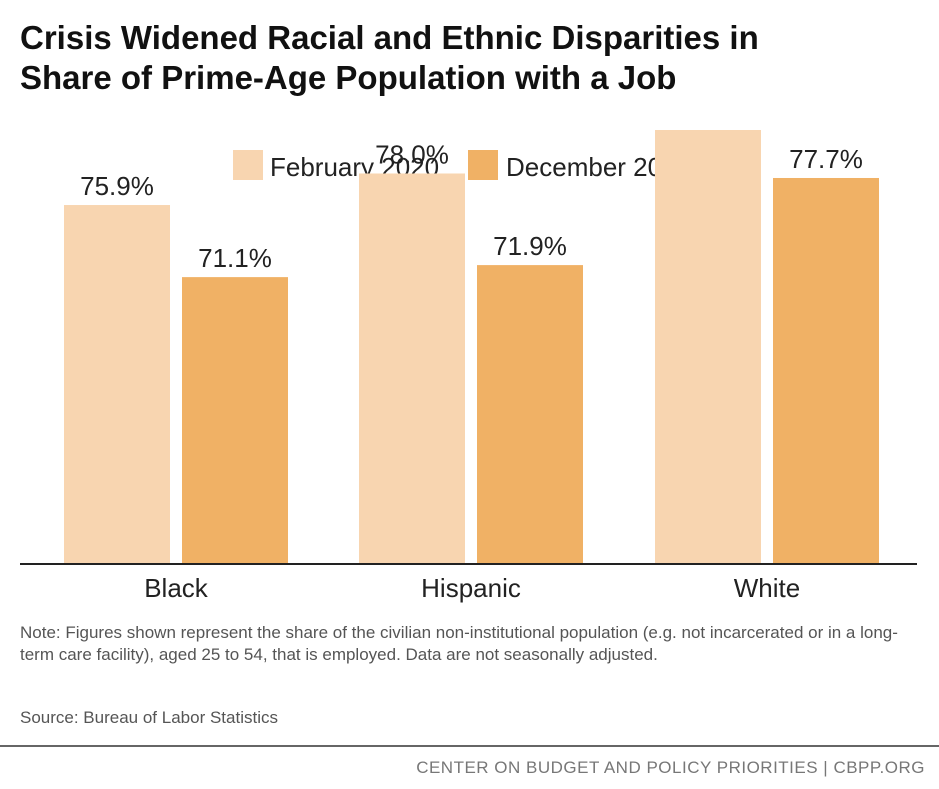 The width and height of the screenshot is (939, 789). What do you see at coordinates (176, 588) in the screenshot?
I see `category-label-black: Black` at bounding box center [176, 588].